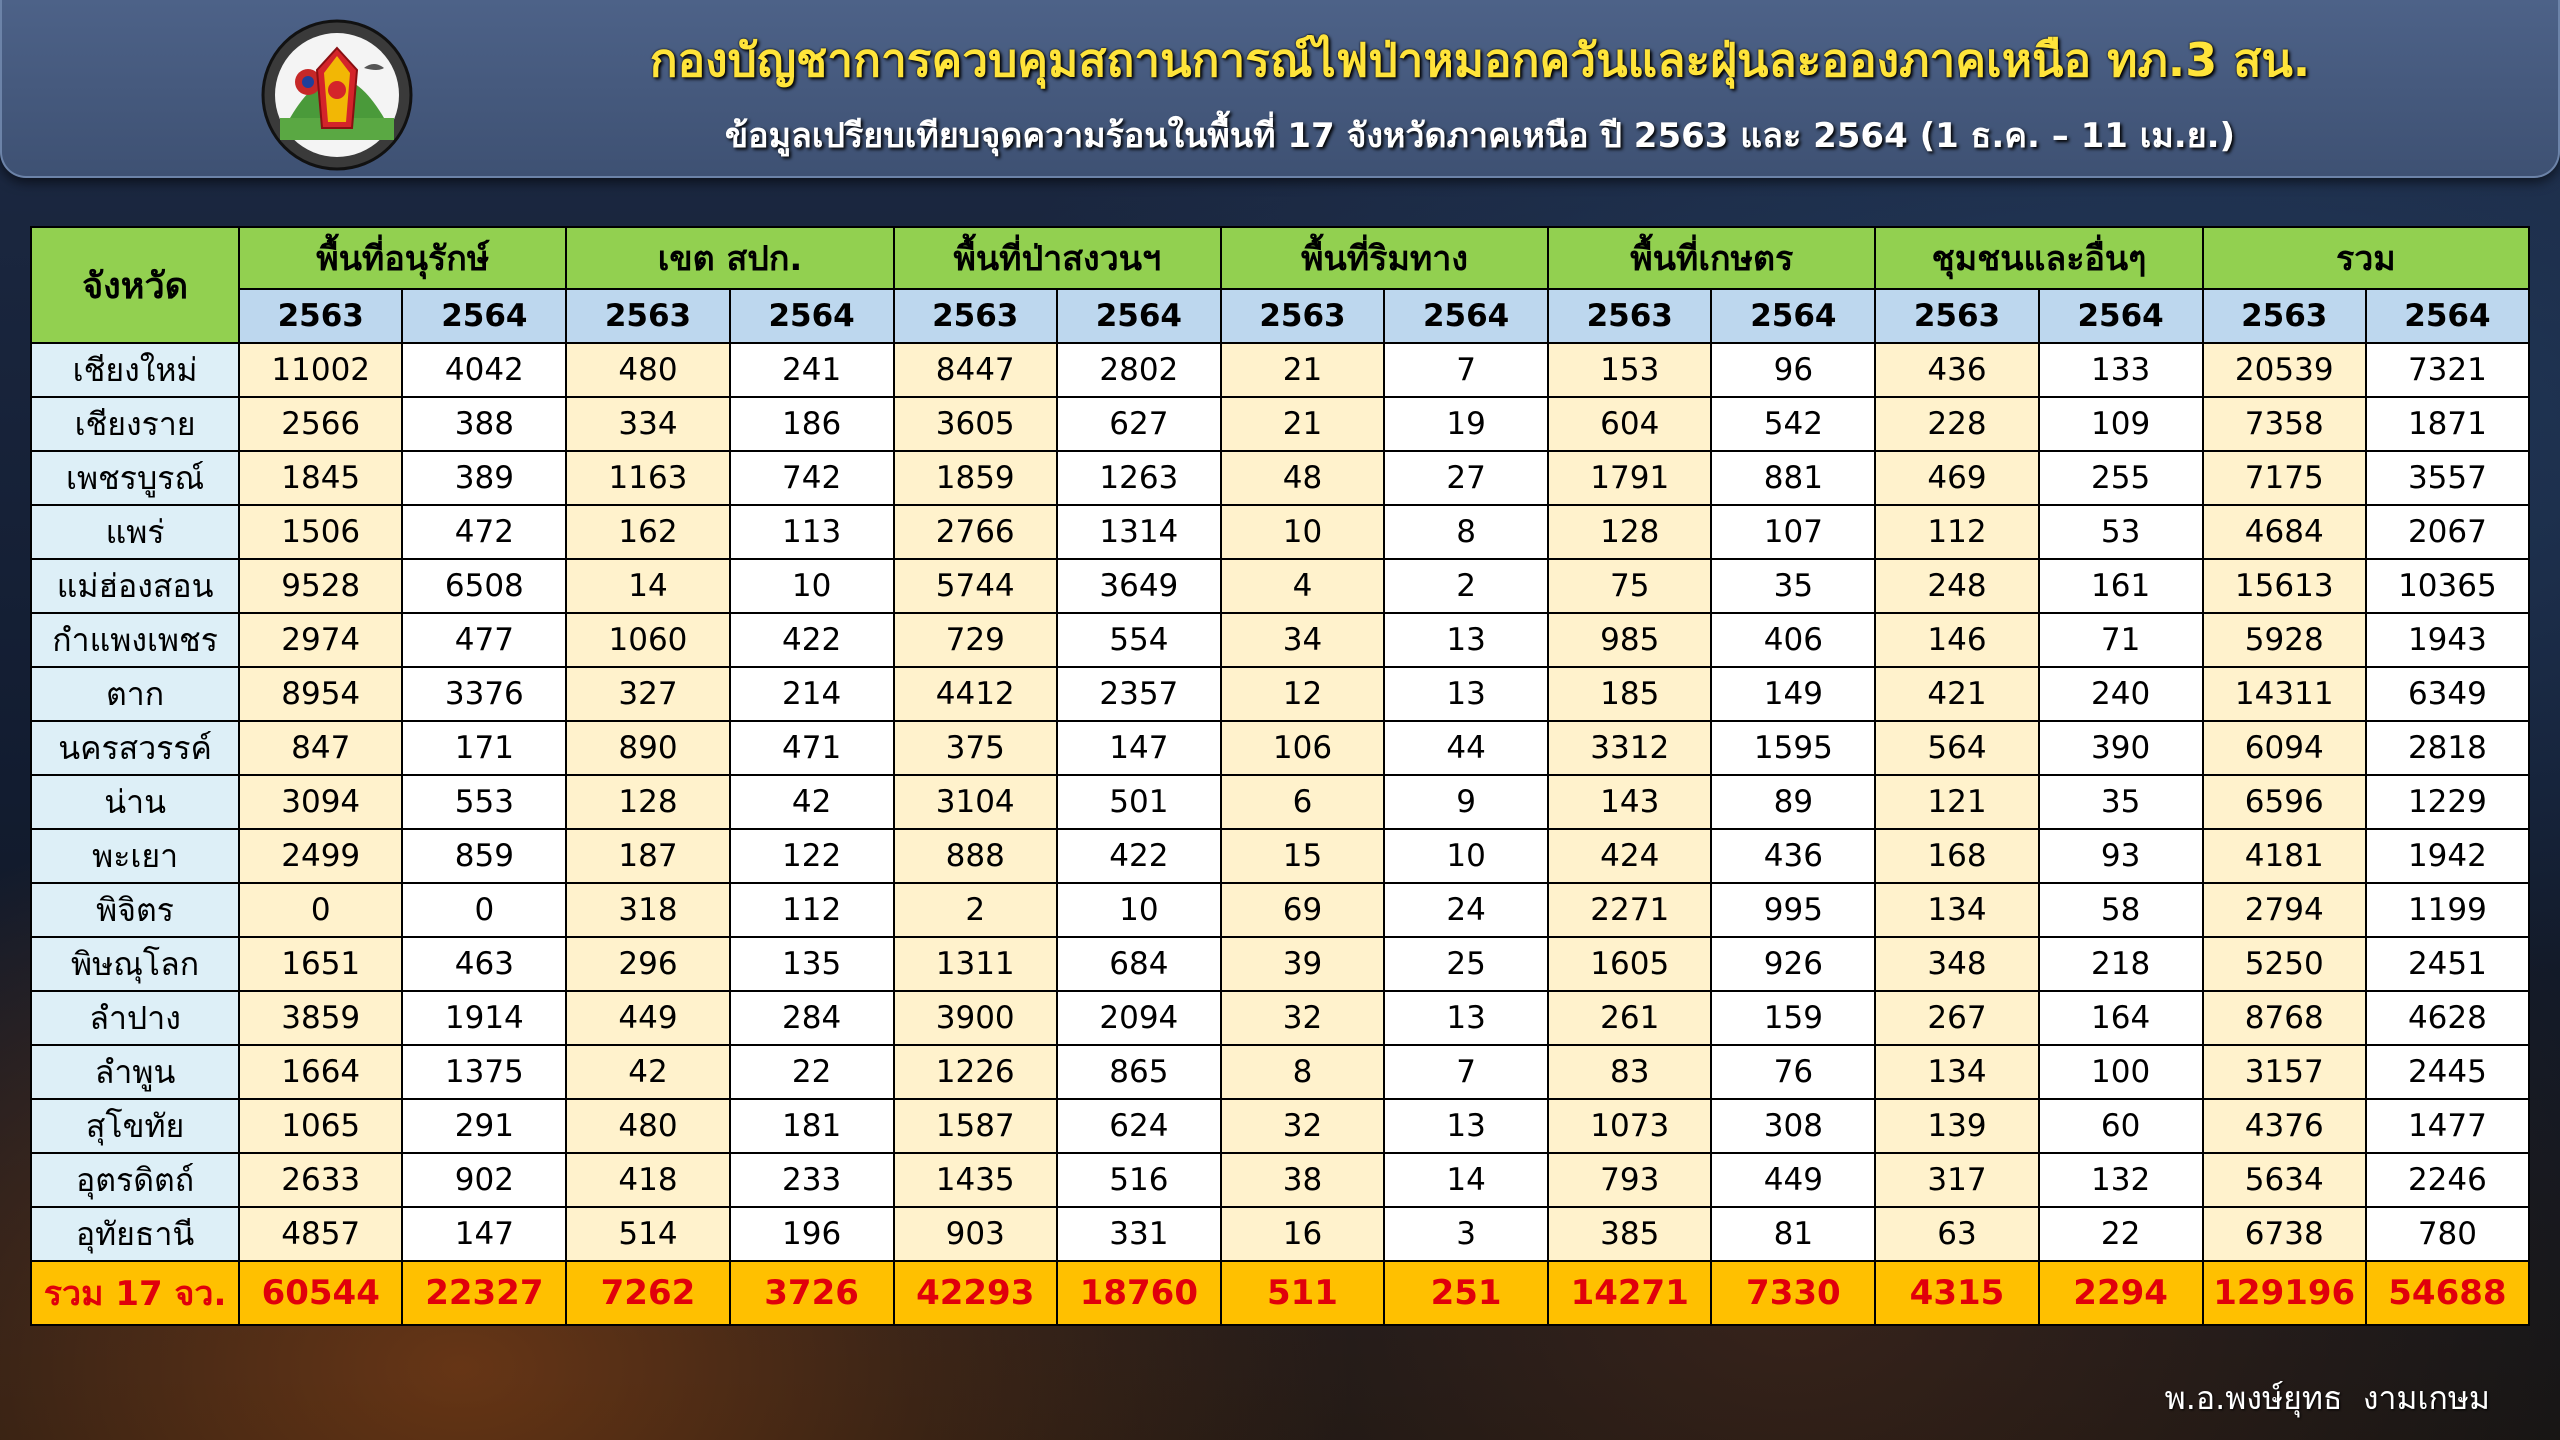 The image size is (2560, 1440). Describe the element at coordinates (2284, 1072) in the screenshot. I see `hotspot-count-cell: 3157` at that location.